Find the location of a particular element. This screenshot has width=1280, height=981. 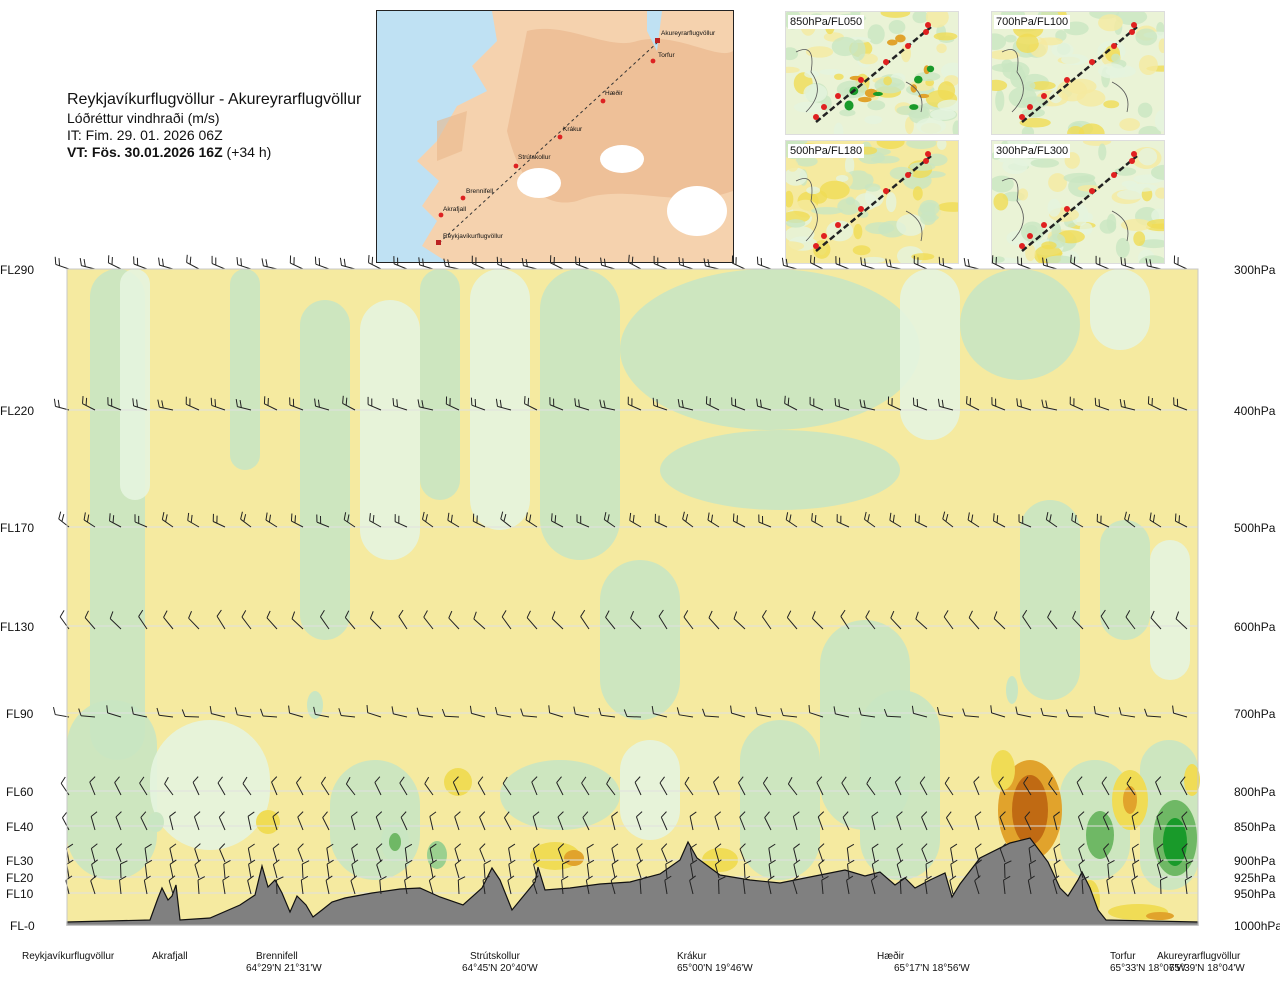

fl-label: FL130 is located at coordinates (17, 627).